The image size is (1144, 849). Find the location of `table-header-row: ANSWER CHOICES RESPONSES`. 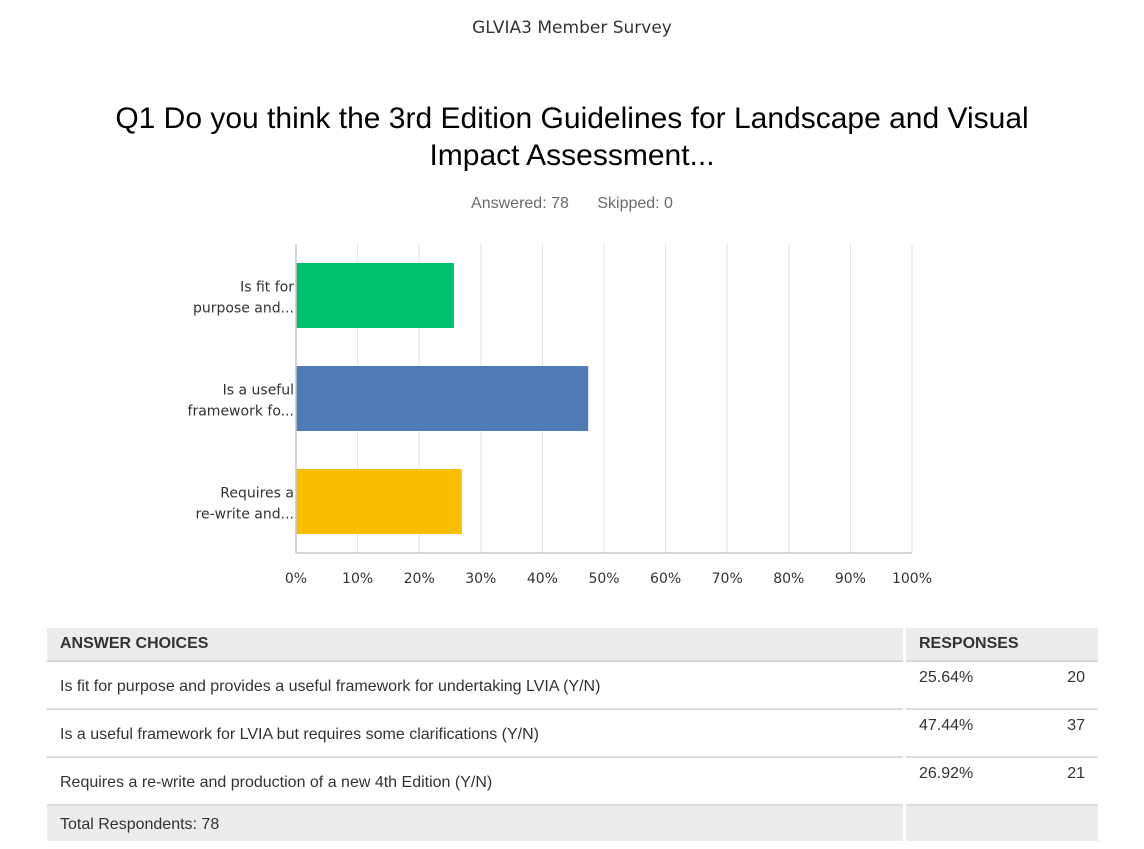

table-header-row: ANSWER CHOICES RESPONSES is located at coordinates (572, 645).